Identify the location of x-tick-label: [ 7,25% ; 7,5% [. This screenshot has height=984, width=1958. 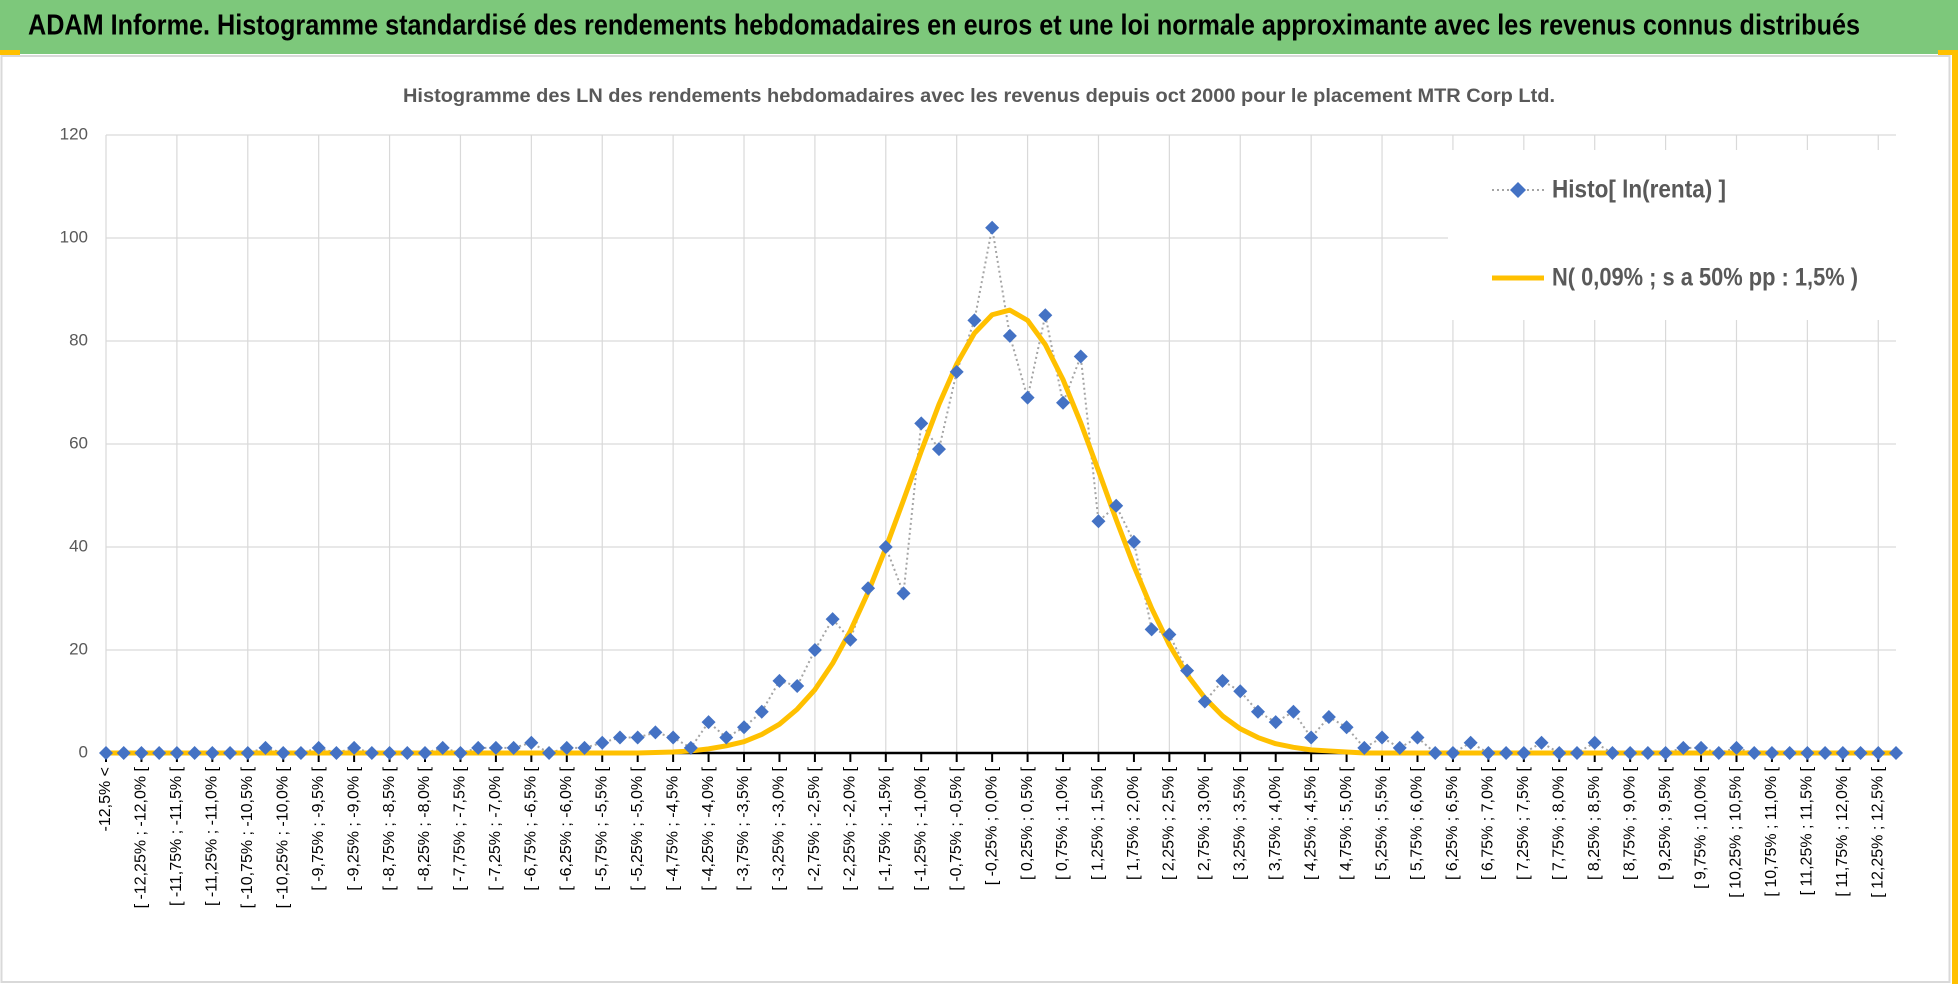
(1523, 823).